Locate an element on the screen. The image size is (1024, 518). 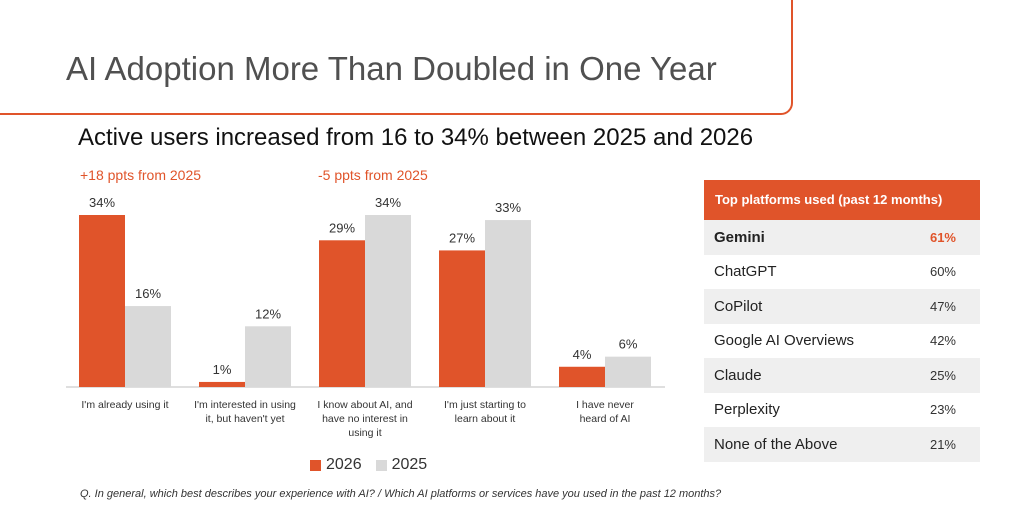
data-label-2026-0: 34% is located at coordinates (102, 202).